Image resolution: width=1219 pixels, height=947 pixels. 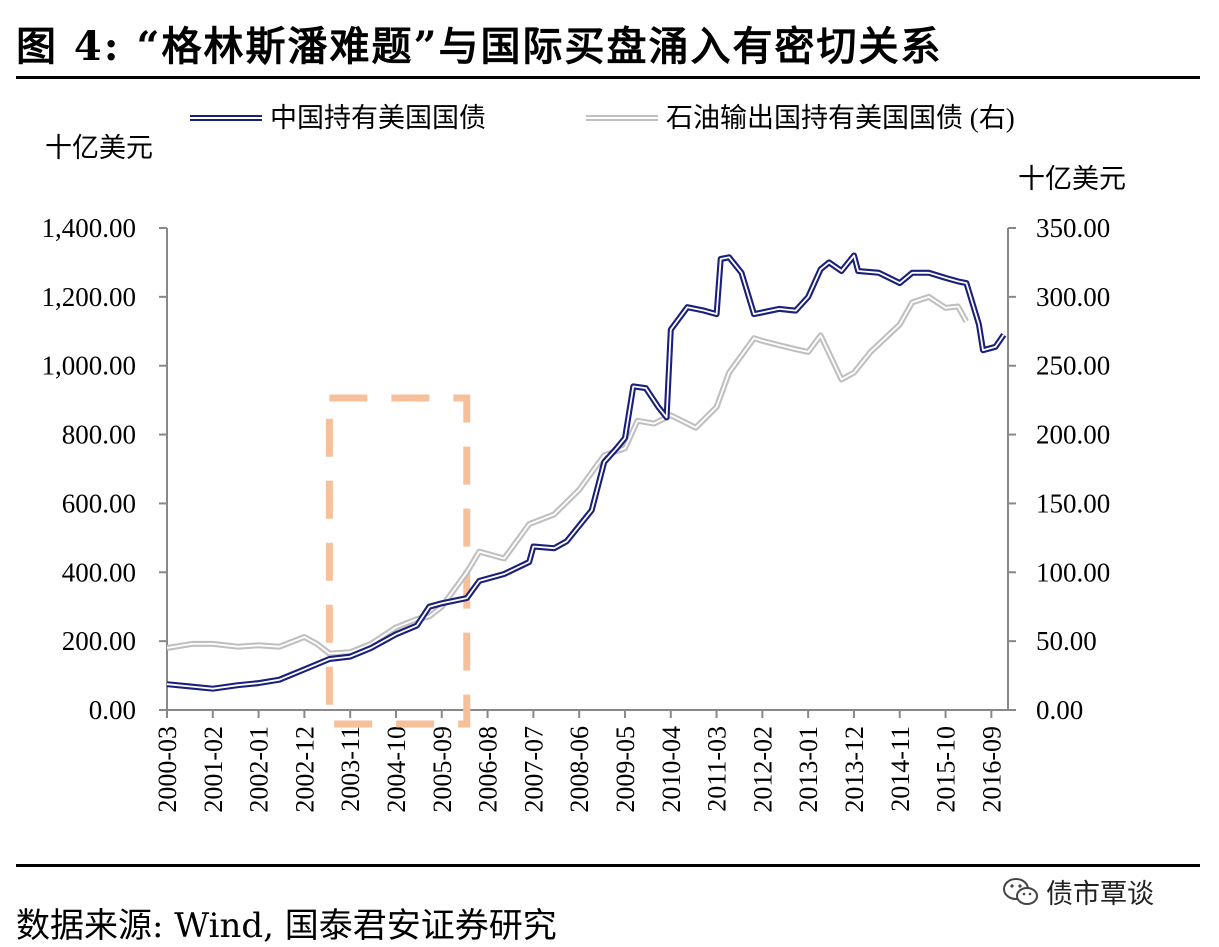 What do you see at coordinates (602, 118) in the screenshot?
I see `legend: 中国持有美国国债 石油输出国持有美国国债 (右)` at bounding box center [602, 118].